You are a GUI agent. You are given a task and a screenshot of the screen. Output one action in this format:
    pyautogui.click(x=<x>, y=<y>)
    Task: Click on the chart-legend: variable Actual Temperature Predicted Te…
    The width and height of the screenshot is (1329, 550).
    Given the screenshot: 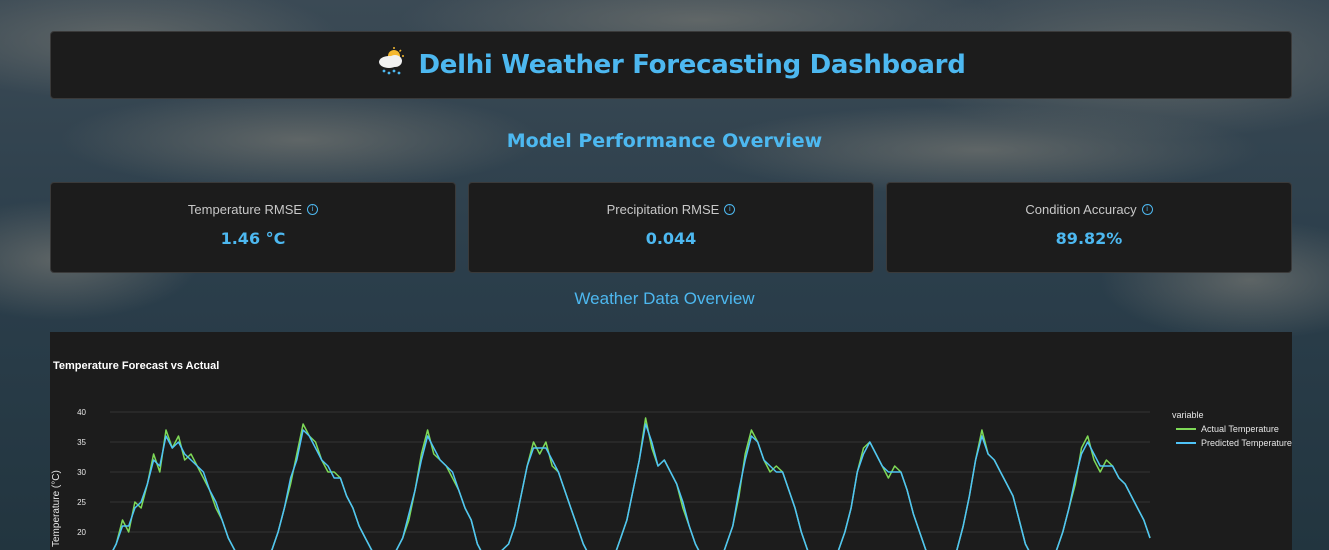 What is the action you would take?
    pyautogui.click(x=1232, y=429)
    